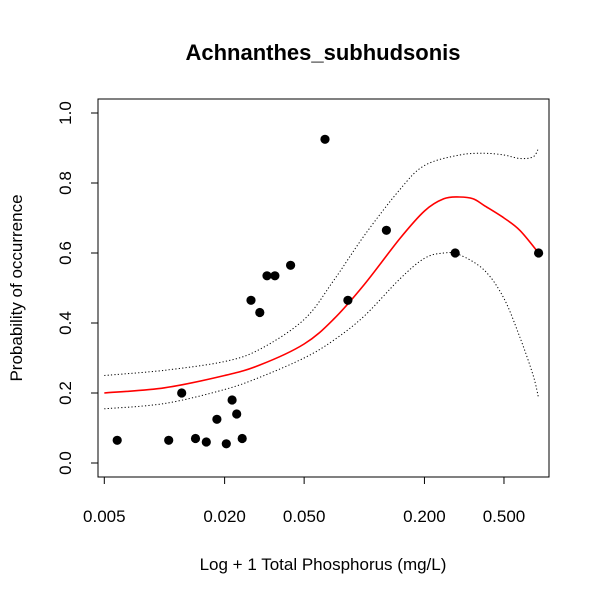 The image size is (600, 600). I want to click on chart-title: Achnanthes_subhudsonis, so click(322, 52).